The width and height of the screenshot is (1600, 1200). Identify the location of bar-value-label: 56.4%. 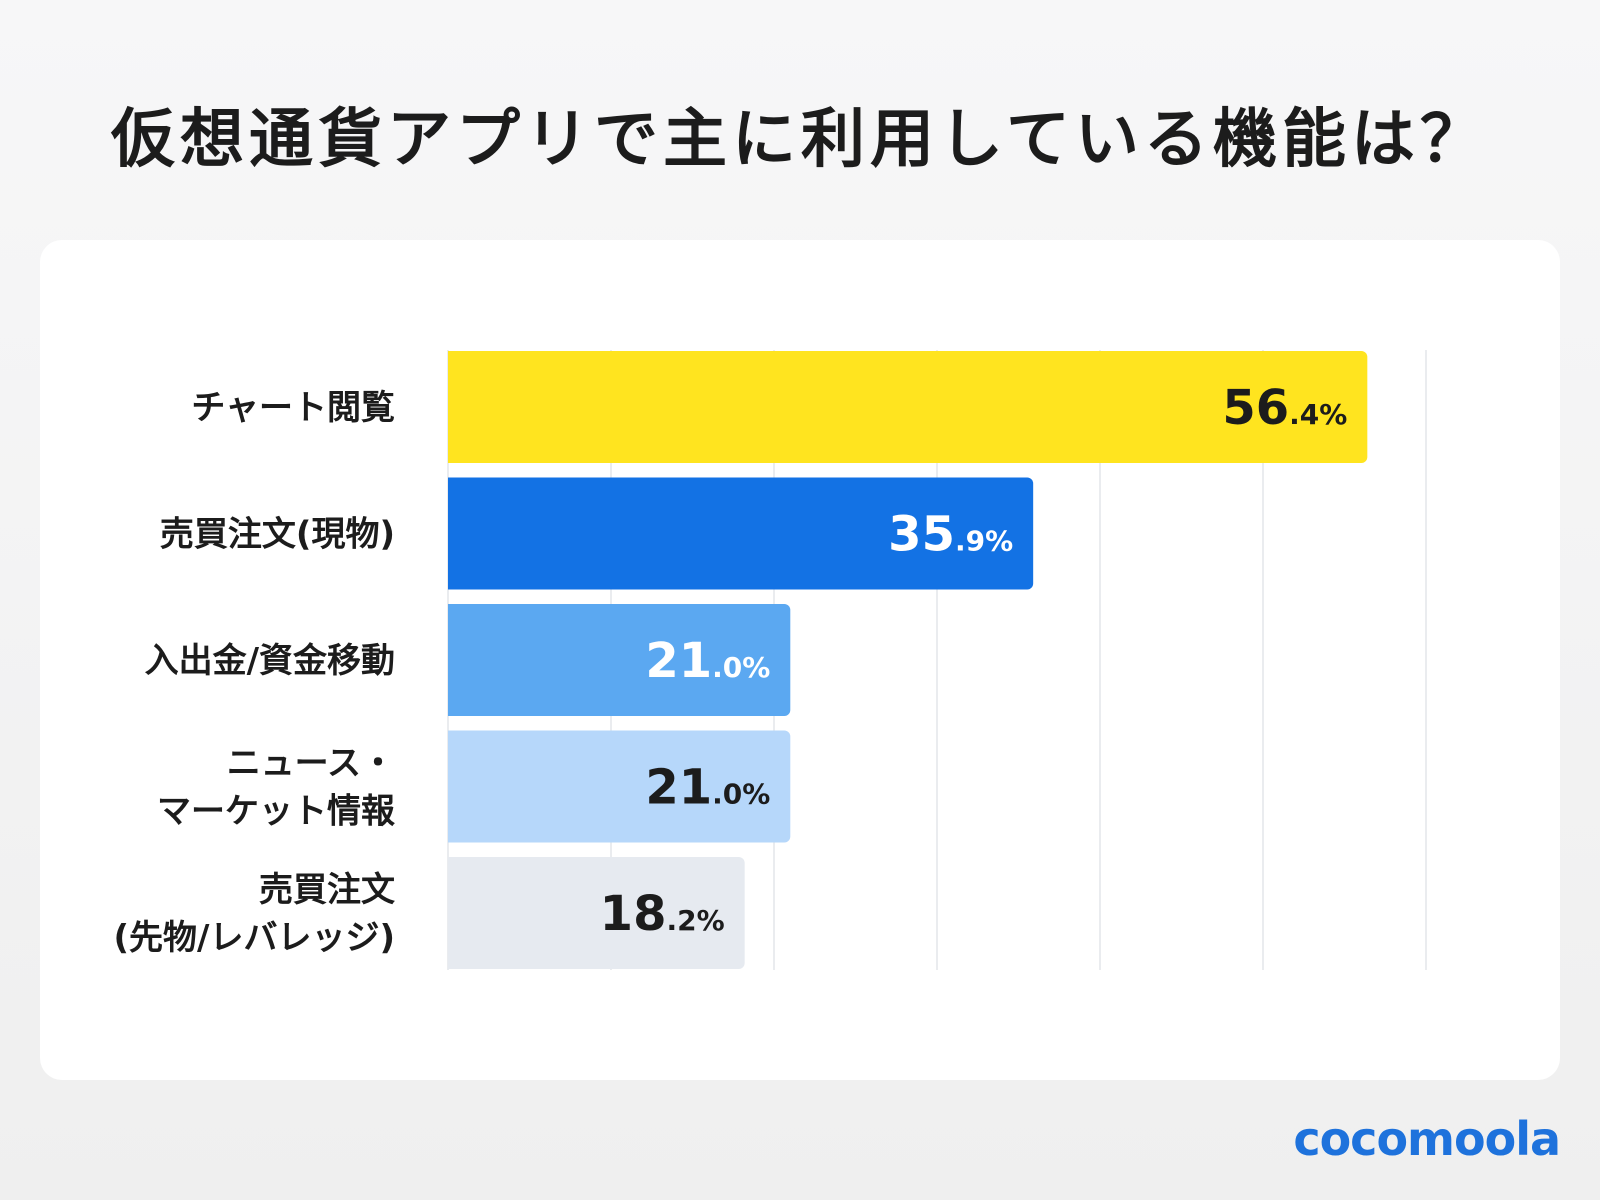
(1284, 408).